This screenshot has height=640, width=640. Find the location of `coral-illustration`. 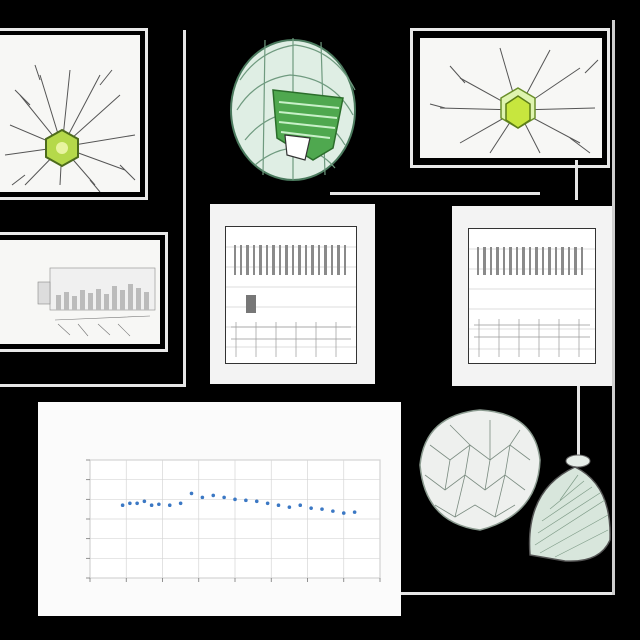

coral-illustration is located at coordinates (477, 470).